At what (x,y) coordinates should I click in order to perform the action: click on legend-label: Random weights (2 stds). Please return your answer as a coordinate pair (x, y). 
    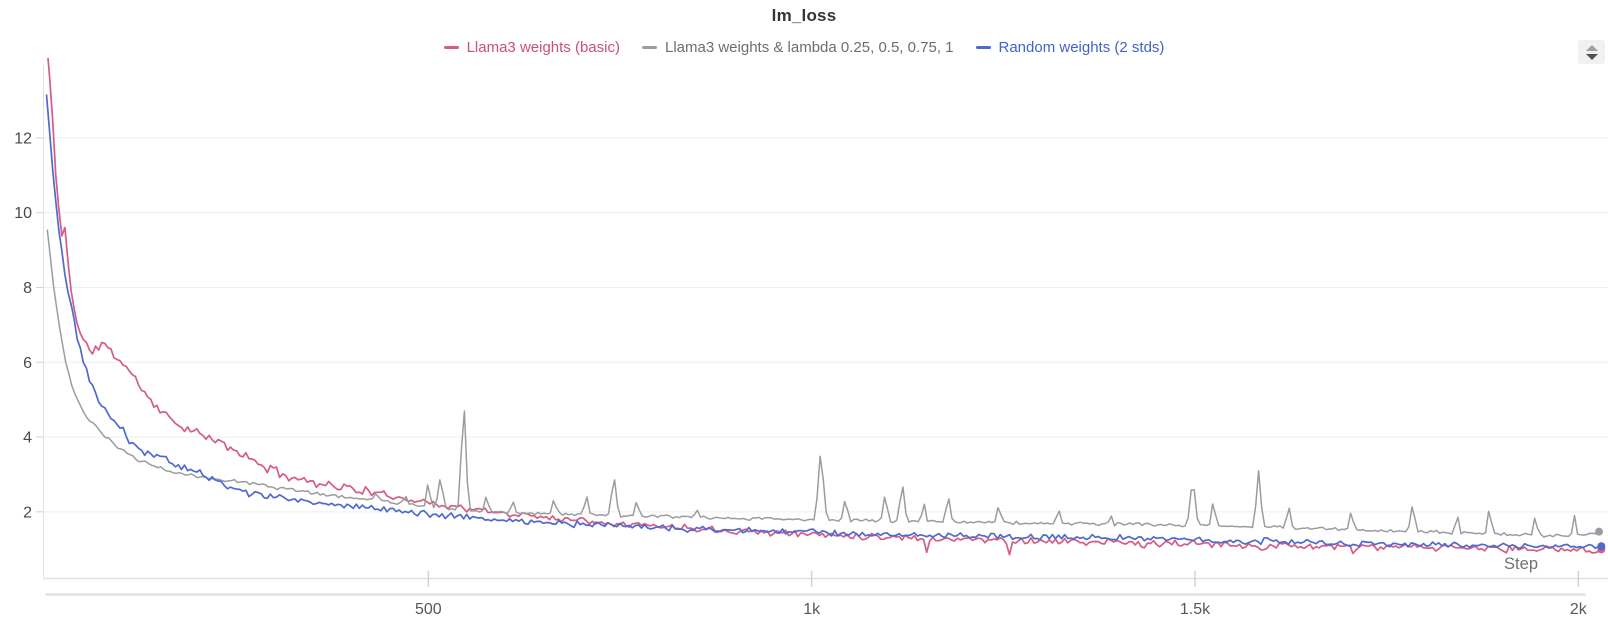
    Looking at the image, I should click on (1081, 47).